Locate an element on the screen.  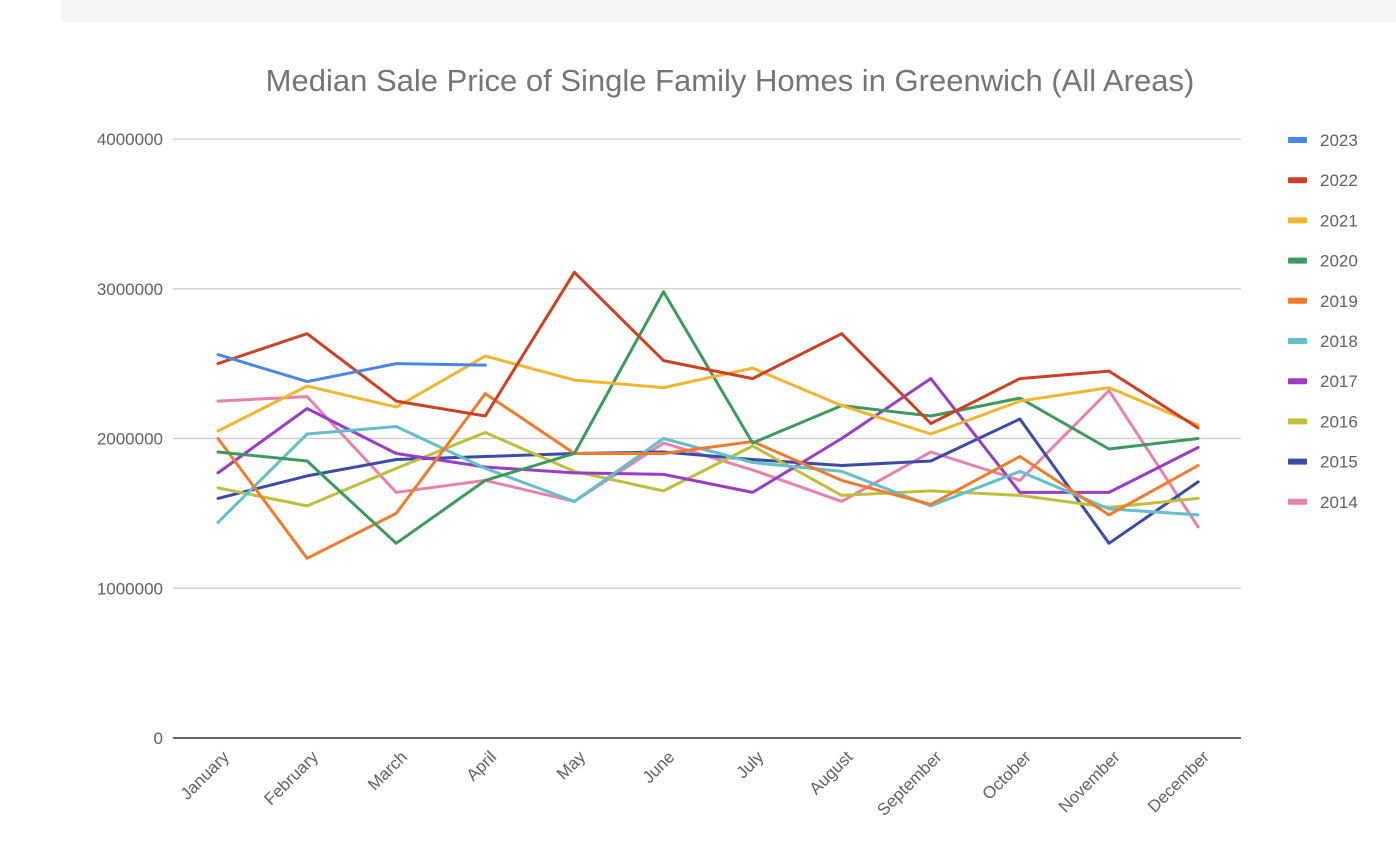
y-tick-label: 4000000 is located at coordinates (130, 139).